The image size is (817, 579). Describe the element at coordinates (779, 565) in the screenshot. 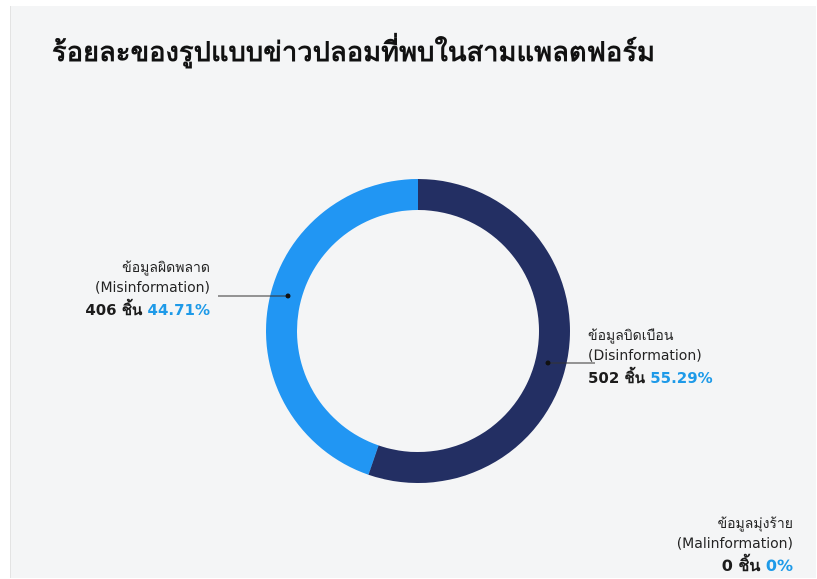

I see `malinformation-percent: 0%` at that location.